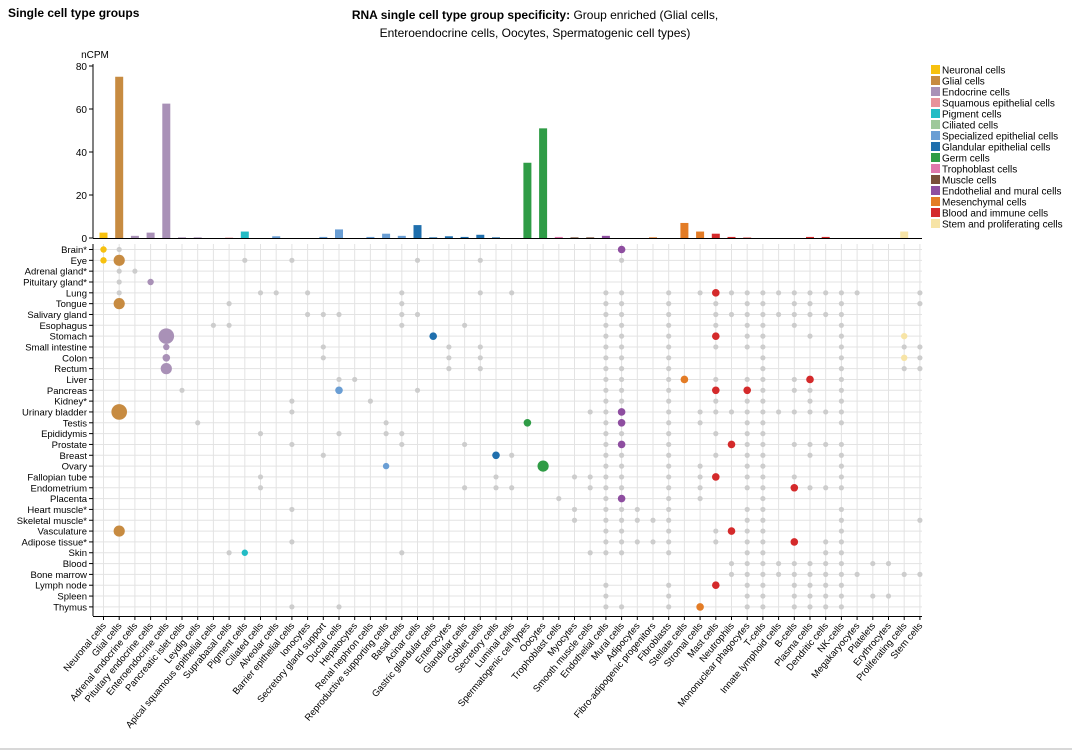  Describe the element at coordinates (76, 380) in the screenshot. I see `tissue-label: Liver` at that location.